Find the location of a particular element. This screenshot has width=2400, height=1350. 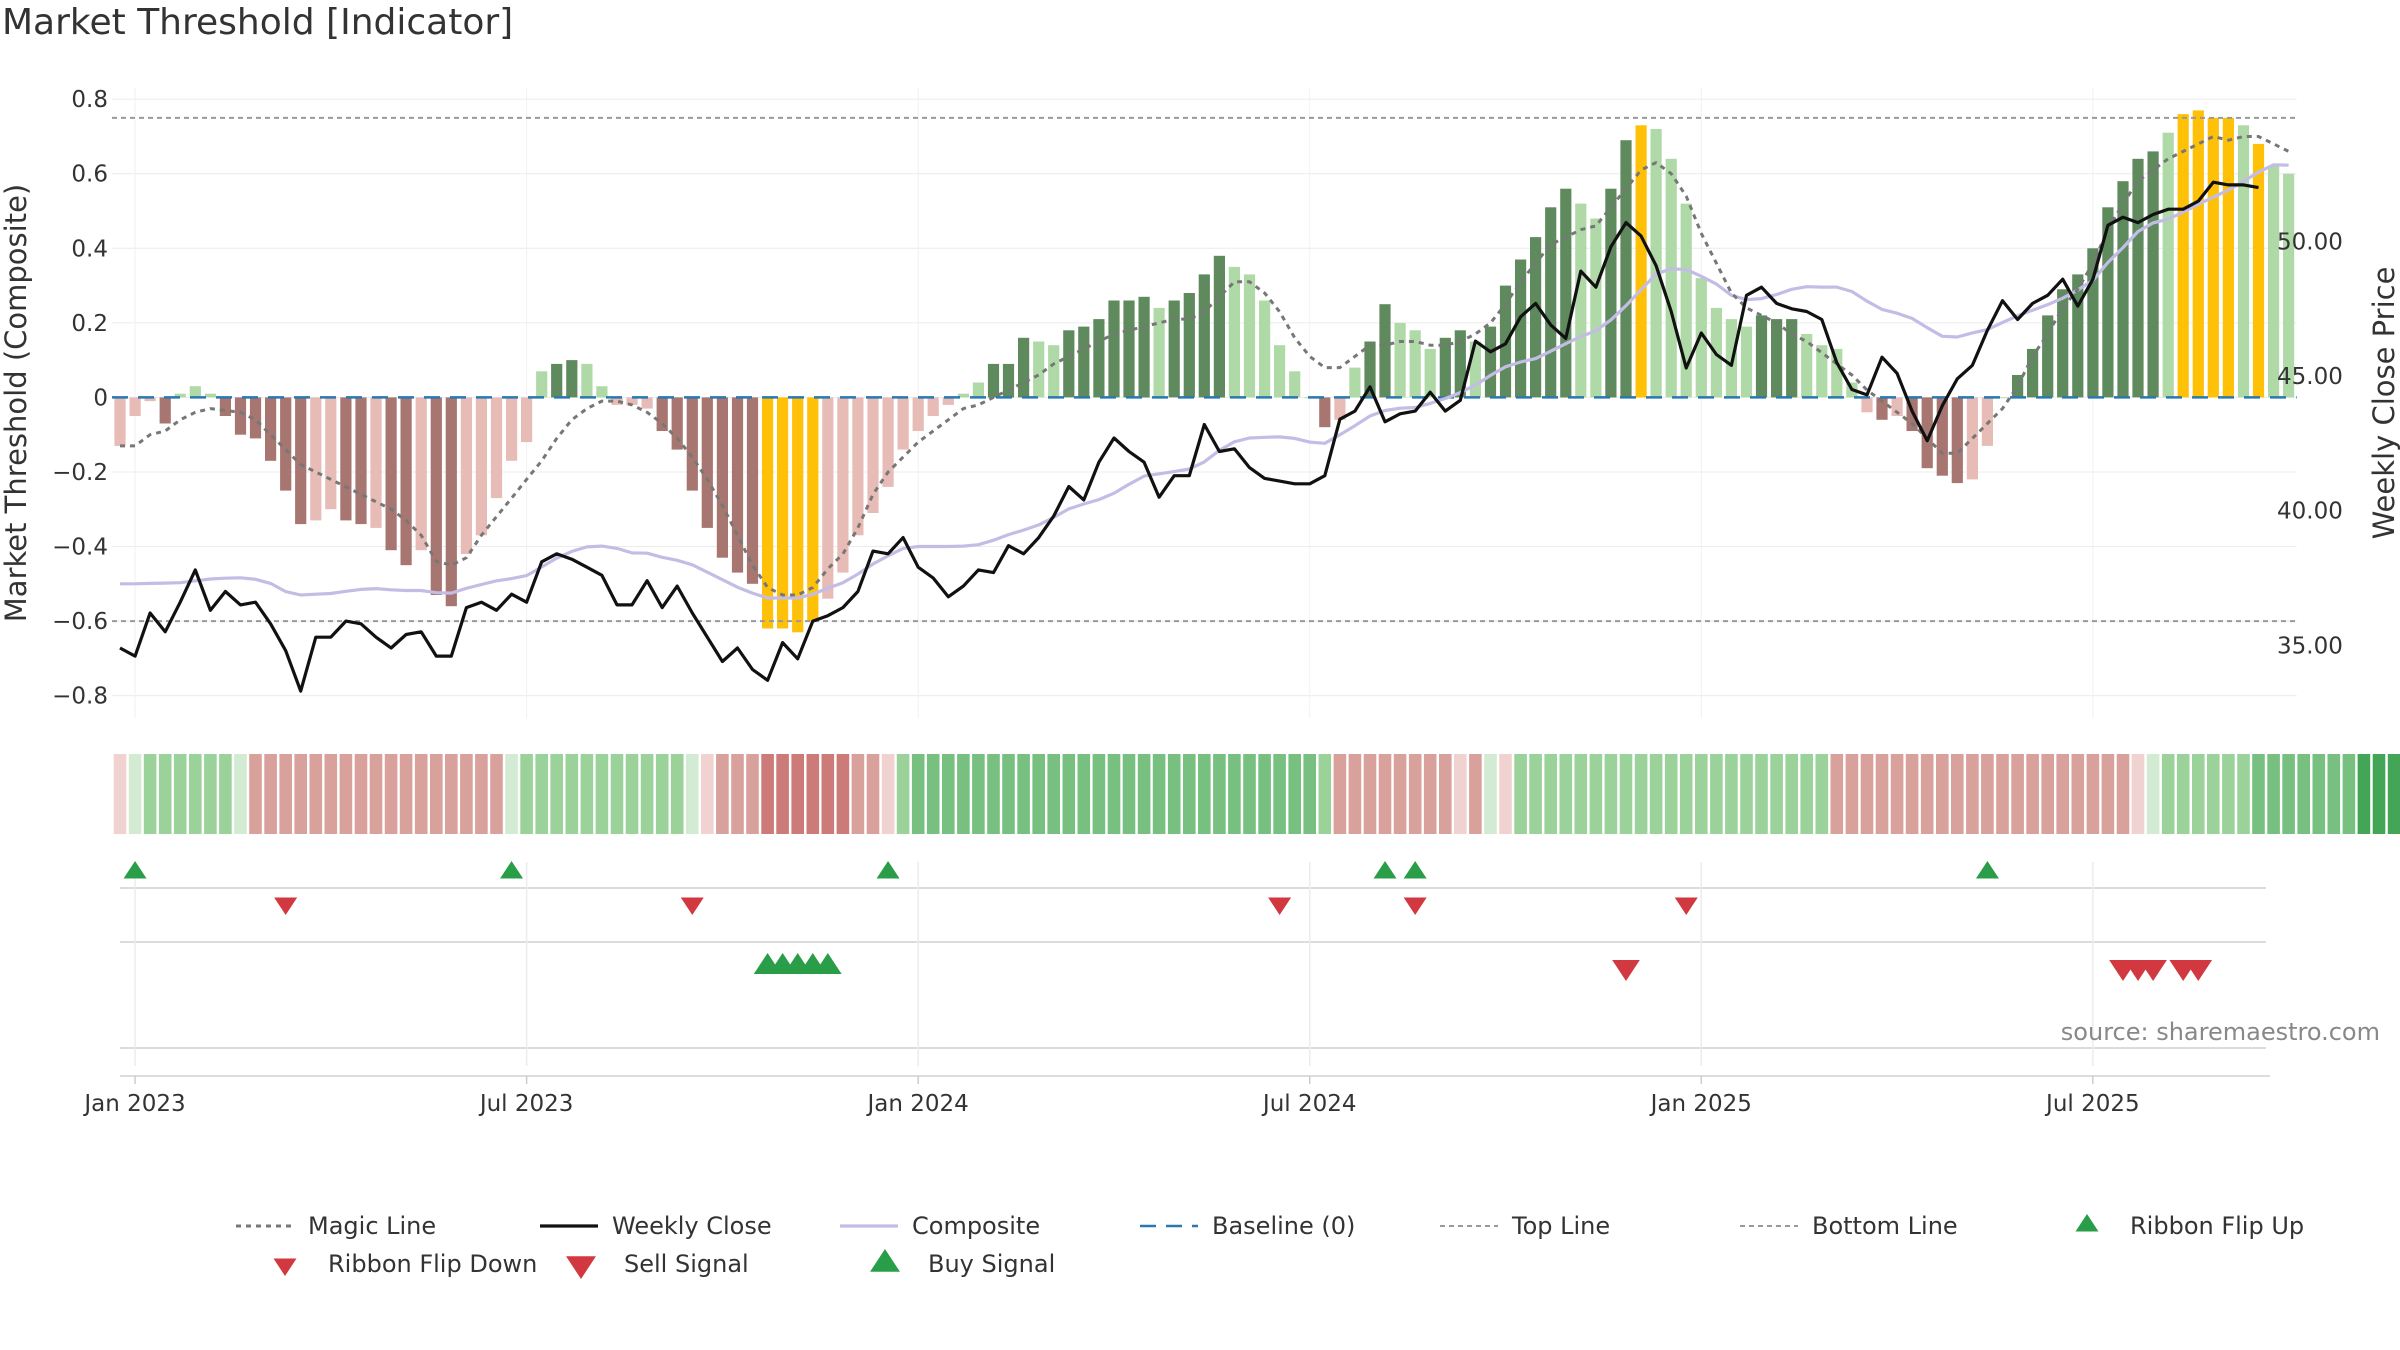

y-right-tick-label: 45.00 is located at coordinates (2310, 377).